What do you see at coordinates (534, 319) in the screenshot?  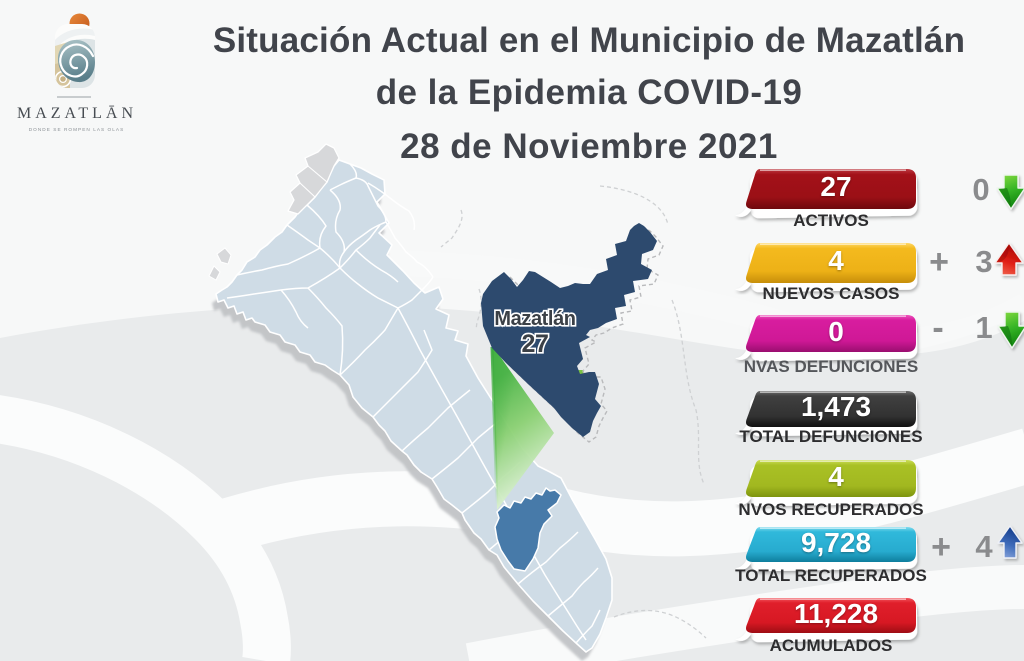 I see `svg-text: Mazatlán` at bounding box center [534, 319].